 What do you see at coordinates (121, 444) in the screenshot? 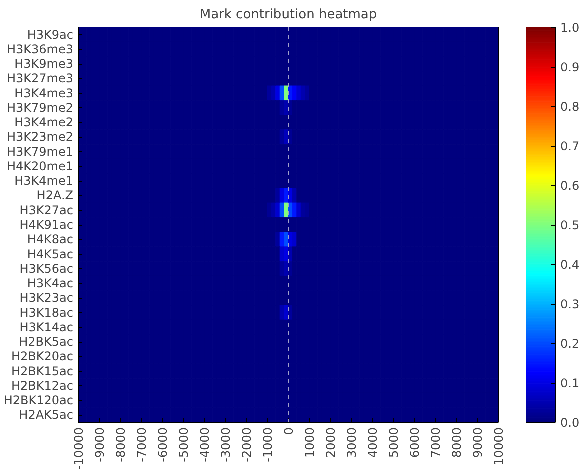
I see `x-tick-label: -8000` at bounding box center [121, 444].